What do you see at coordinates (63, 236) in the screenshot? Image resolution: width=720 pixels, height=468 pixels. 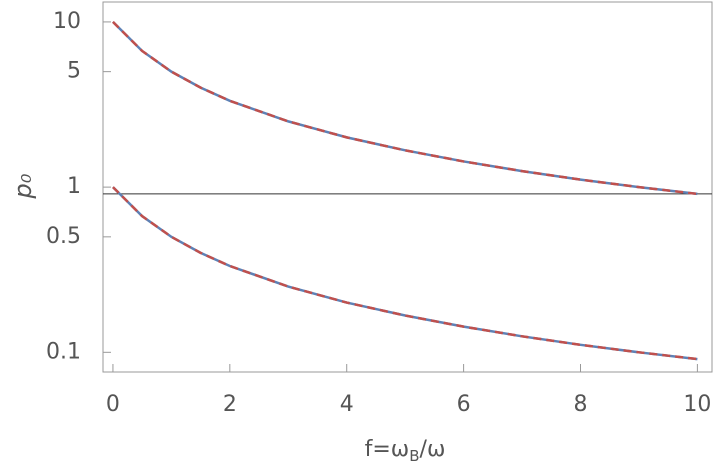 I see `y-tick-label: 0.5` at bounding box center [63, 236].